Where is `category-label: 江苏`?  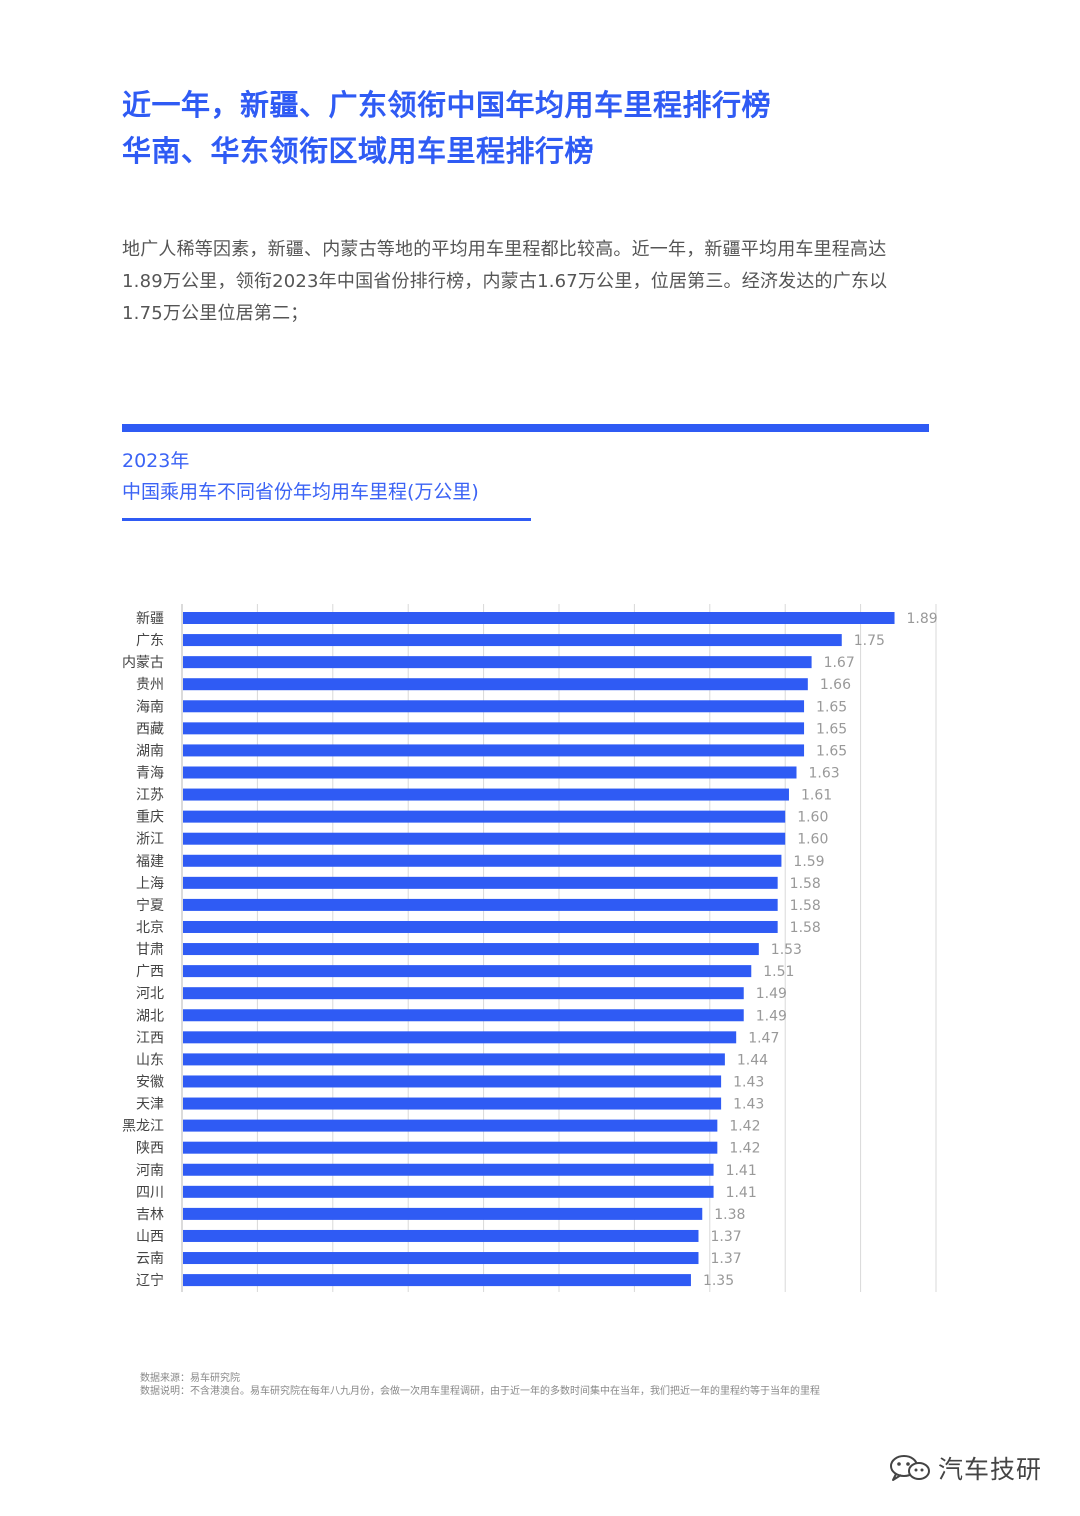 category-label: 江苏 is located at coordinates (150, 796).